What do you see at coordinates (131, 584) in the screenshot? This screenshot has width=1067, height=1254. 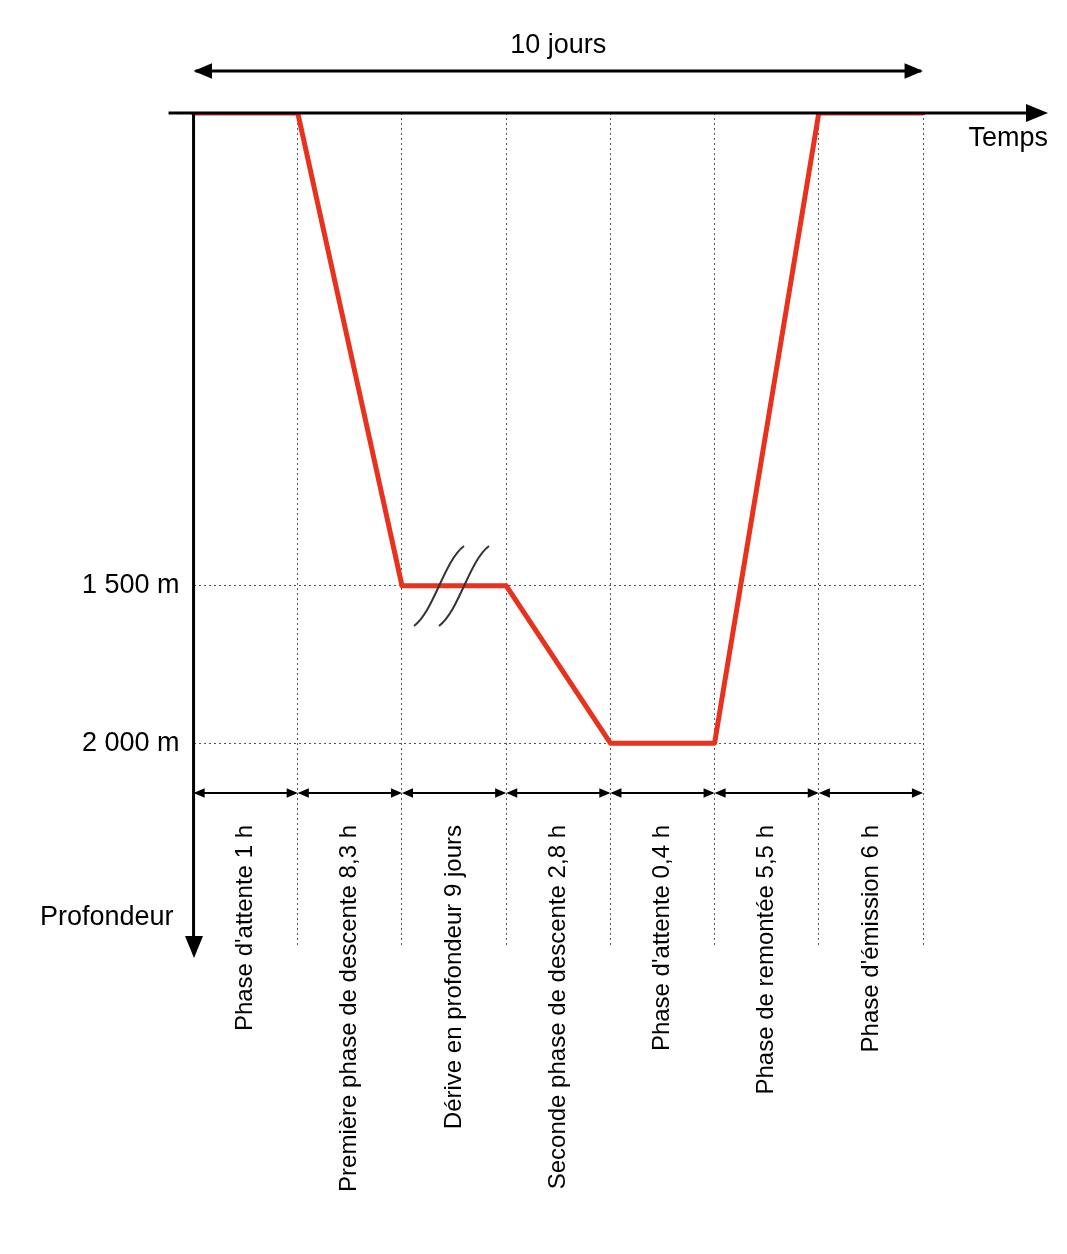 I see `y-tick-label: 1 500 m` at bounding box center [131, 584].